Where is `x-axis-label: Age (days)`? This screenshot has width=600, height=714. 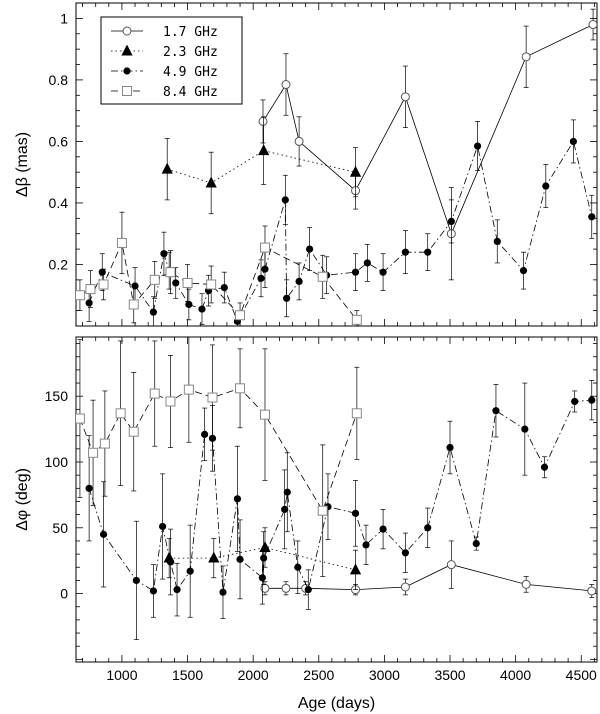 x-axis-label: Age (days) is located at coordinates (336, 703).